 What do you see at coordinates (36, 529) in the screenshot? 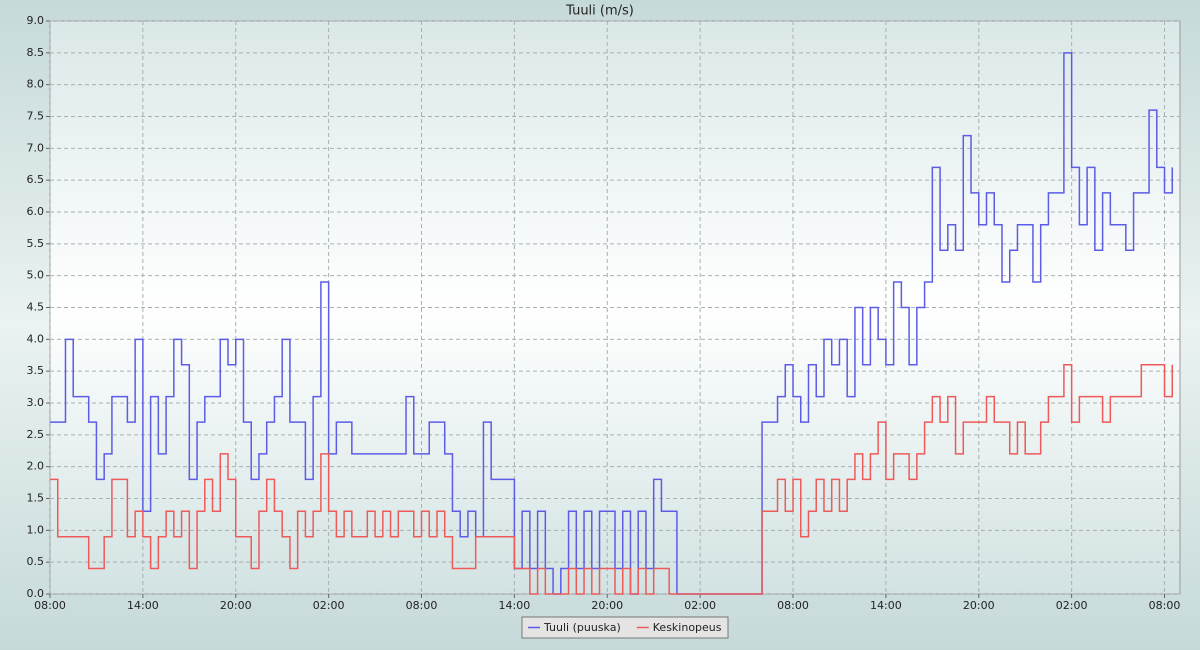
I see `y-tick-label: 1.0` at bounding box center [36, 529].